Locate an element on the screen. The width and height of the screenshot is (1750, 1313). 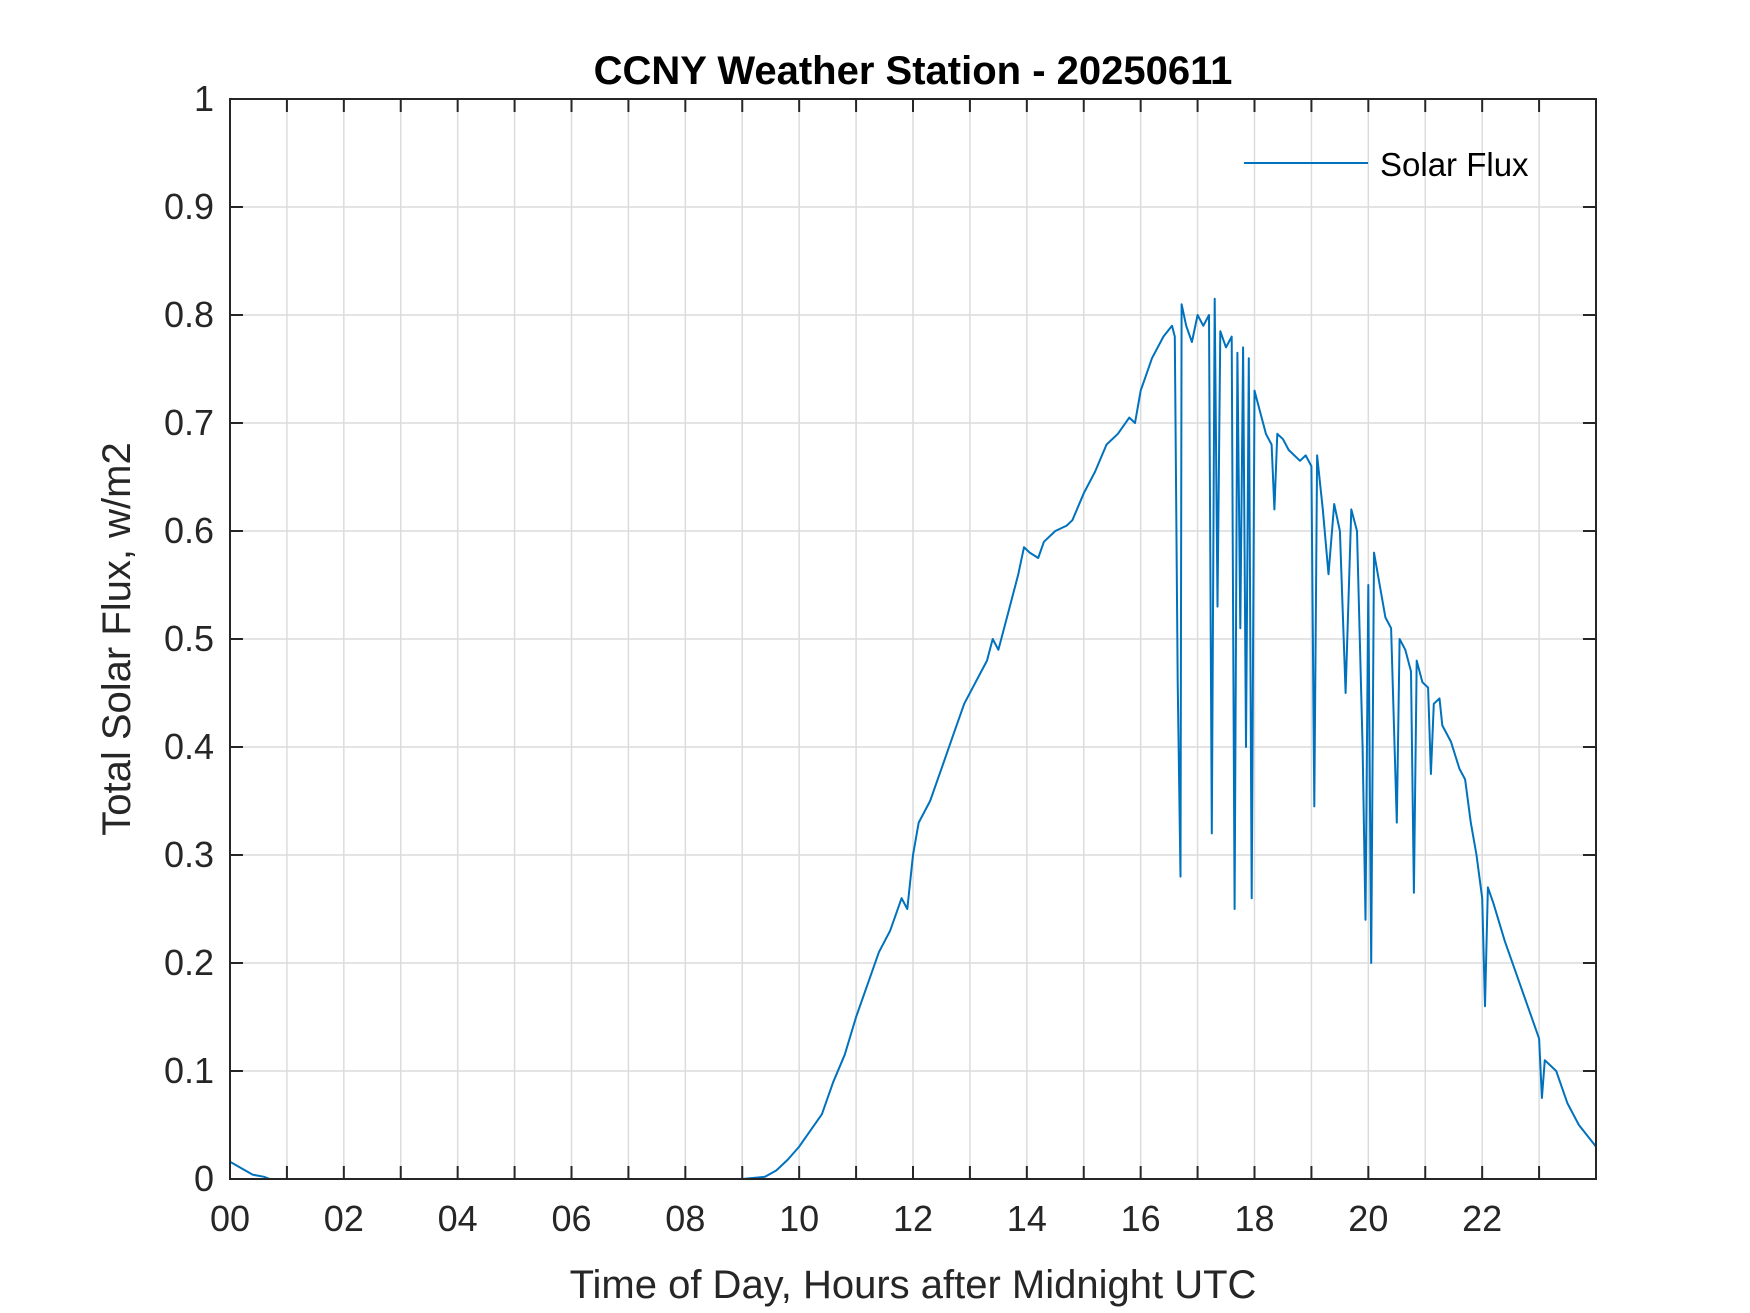
x-tick-label: 14 is located at coordinates (1027, 1218).